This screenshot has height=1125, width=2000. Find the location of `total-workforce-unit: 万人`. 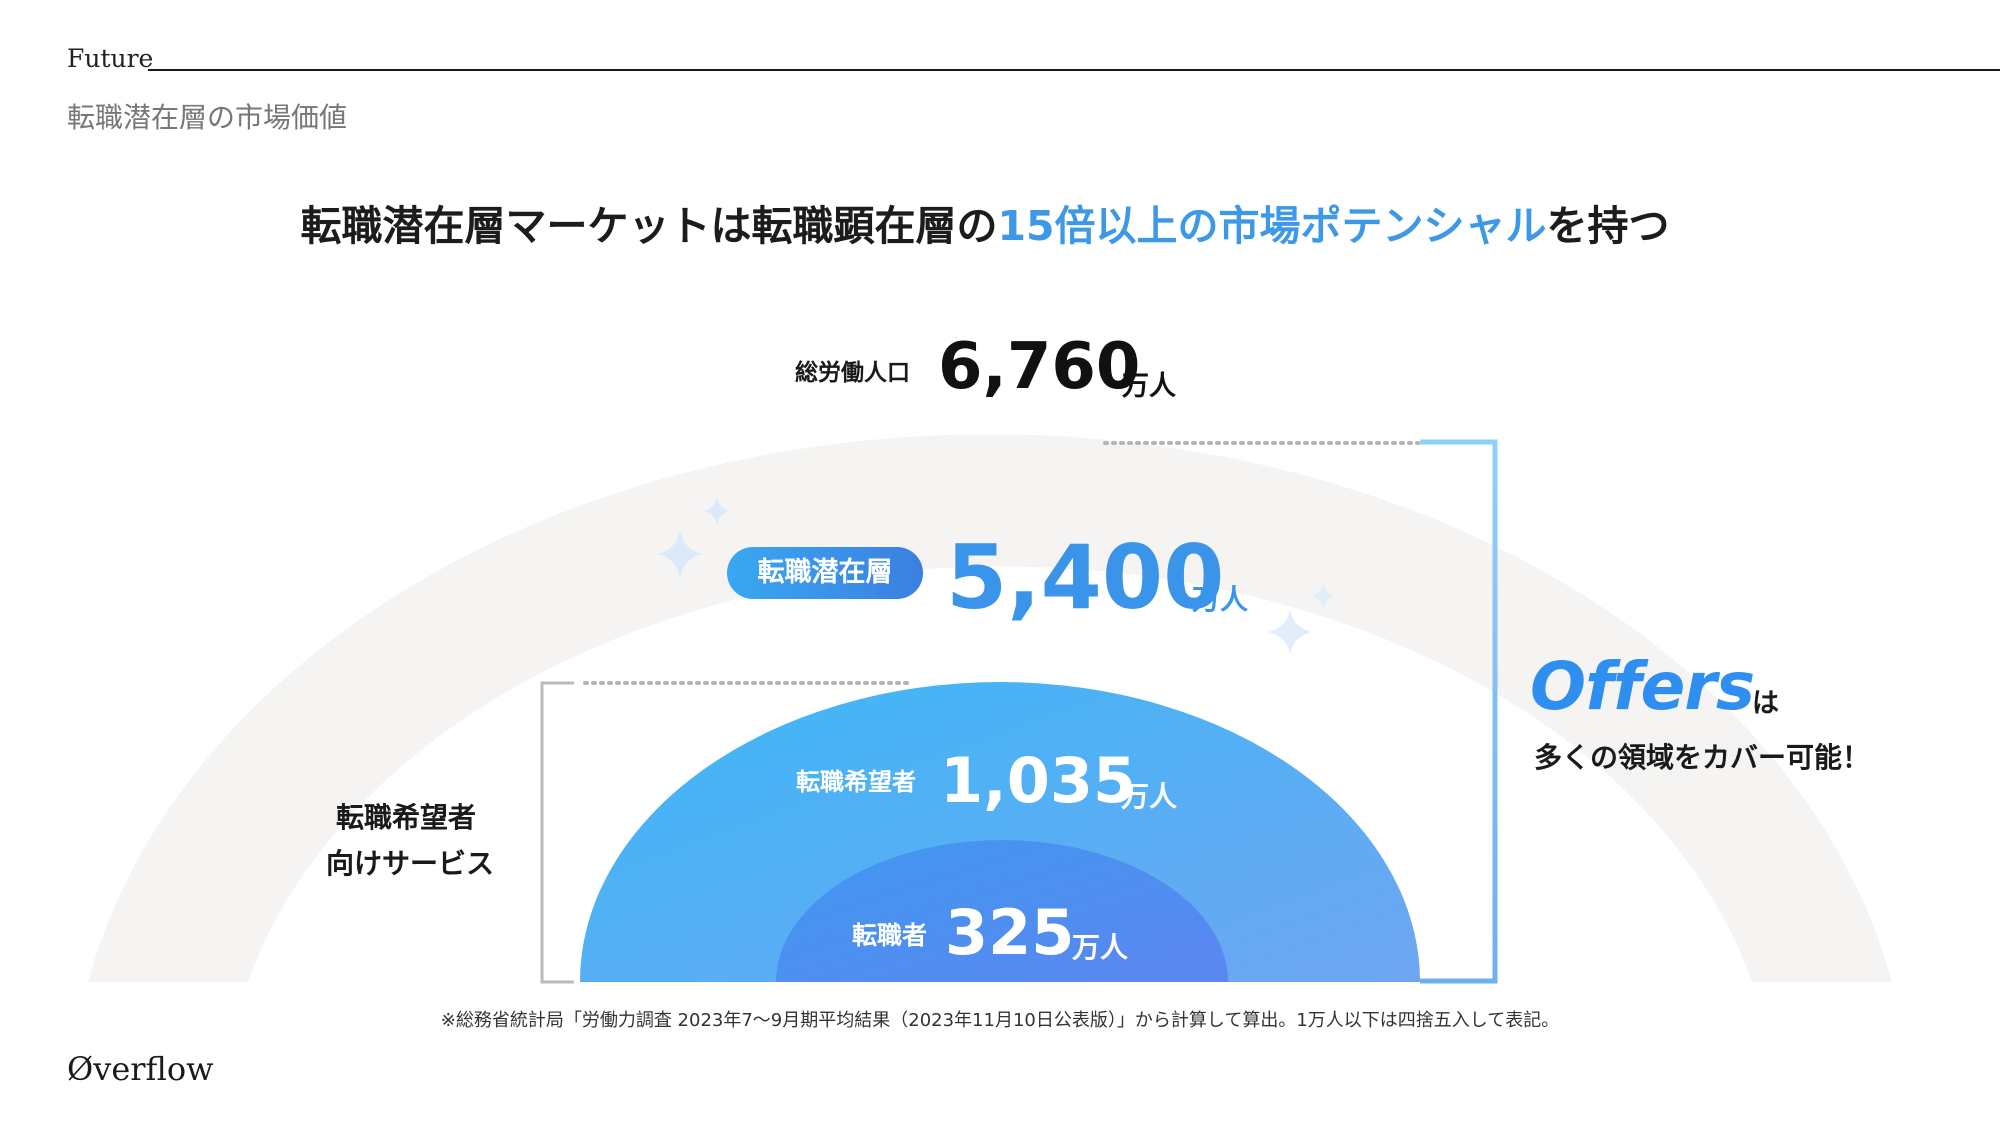

total-workforce-unit: 万人 is located at coordinates (1149, 386).